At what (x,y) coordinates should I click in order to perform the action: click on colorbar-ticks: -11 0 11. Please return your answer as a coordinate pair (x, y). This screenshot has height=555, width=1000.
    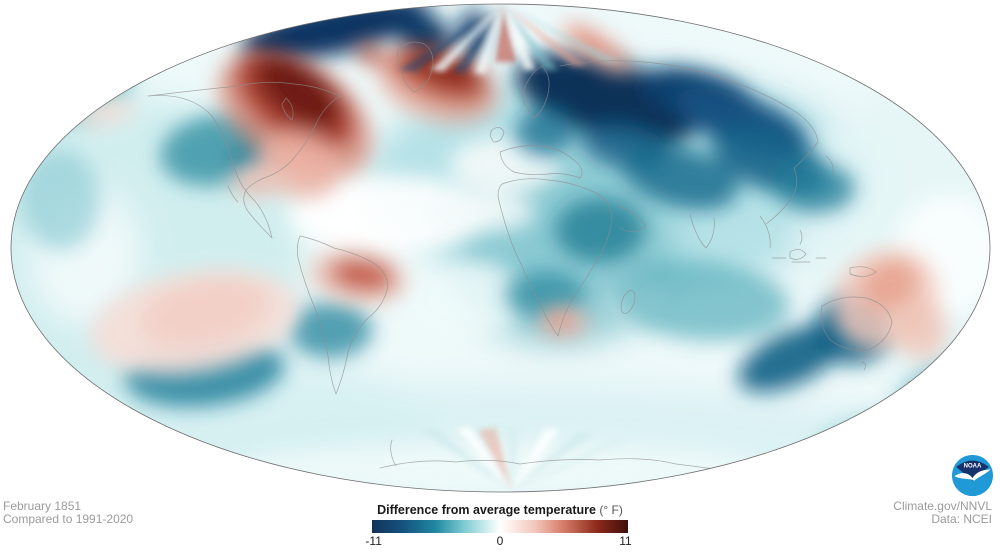
    Looking at the image, I should click on (498, 541).